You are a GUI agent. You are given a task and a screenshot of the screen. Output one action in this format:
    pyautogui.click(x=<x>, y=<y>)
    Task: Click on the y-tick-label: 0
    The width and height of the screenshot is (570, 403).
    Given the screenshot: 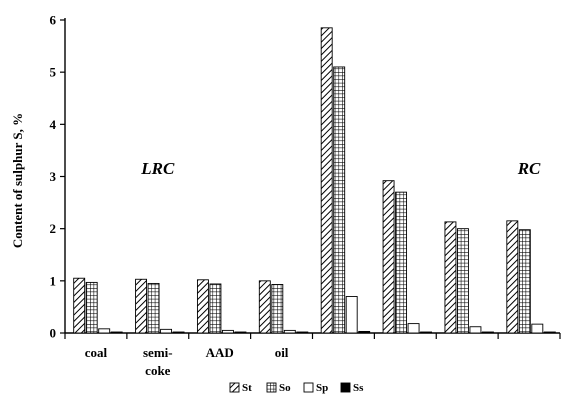 What is the action you would take?
    pyautogui.click(x=53, y=333)
    